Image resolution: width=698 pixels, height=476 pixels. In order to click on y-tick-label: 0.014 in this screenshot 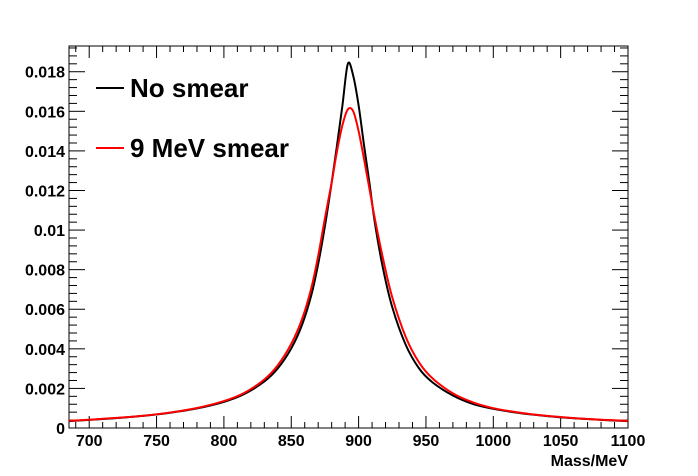, I will do `click(45, 152)`.